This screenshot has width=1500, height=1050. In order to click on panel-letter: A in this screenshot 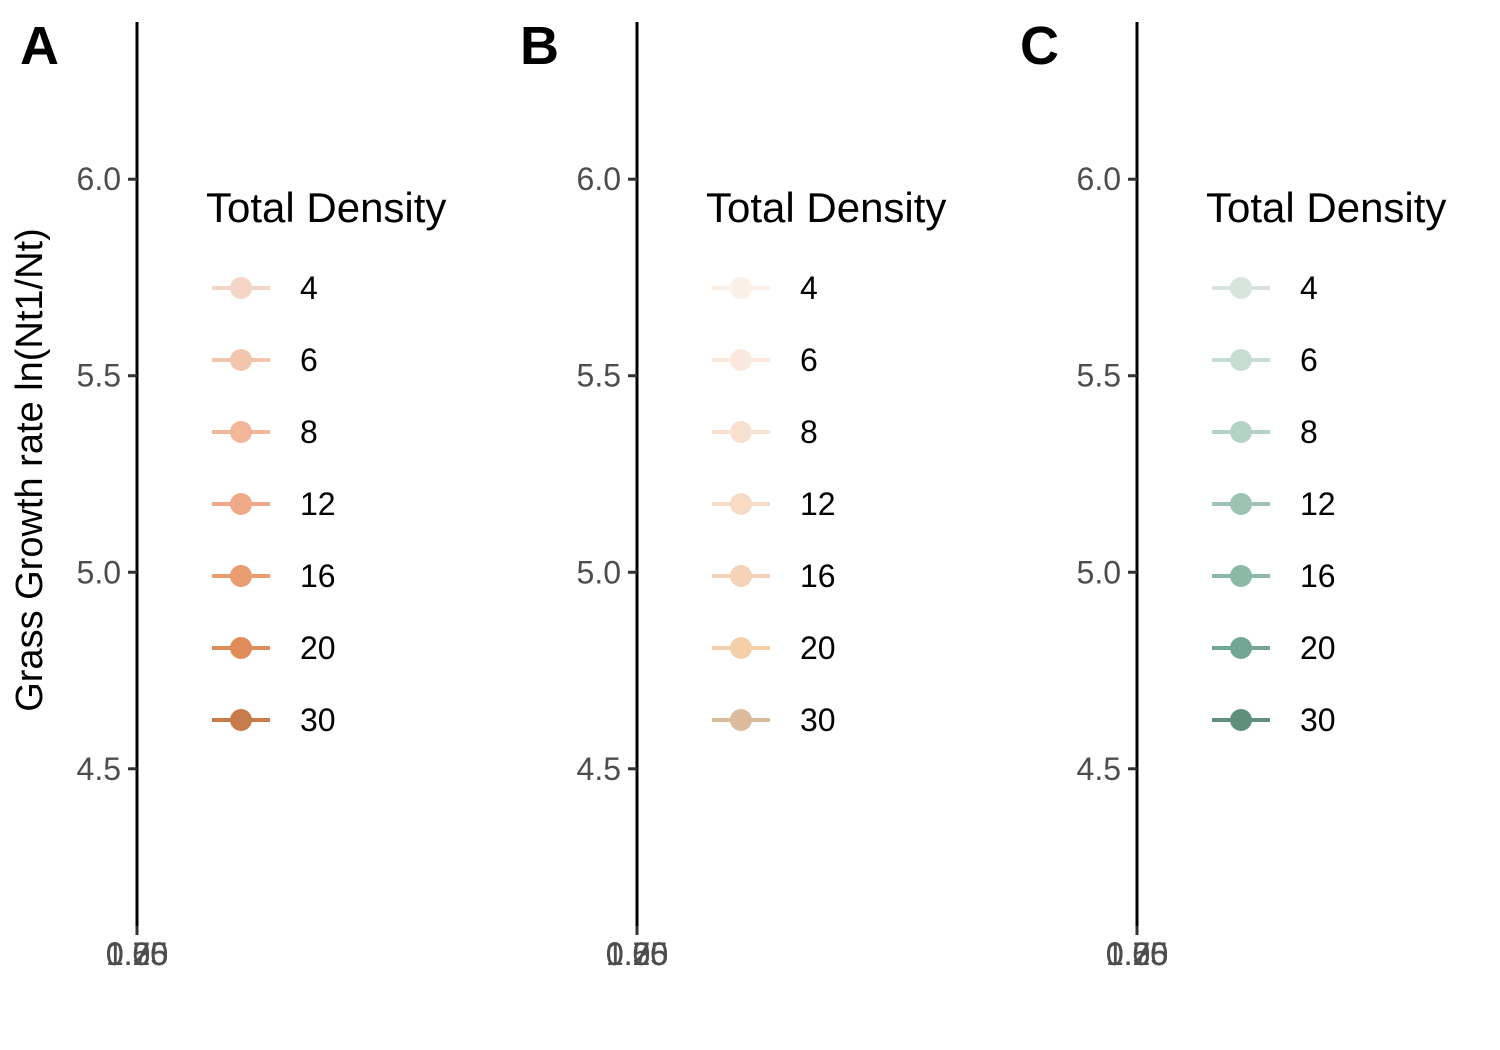, I will do `click(39, 46)`.